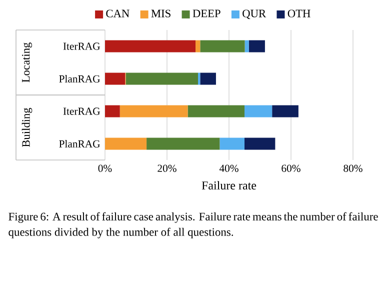  I want to click on x-tick-label: 40%, so click(228, 168).